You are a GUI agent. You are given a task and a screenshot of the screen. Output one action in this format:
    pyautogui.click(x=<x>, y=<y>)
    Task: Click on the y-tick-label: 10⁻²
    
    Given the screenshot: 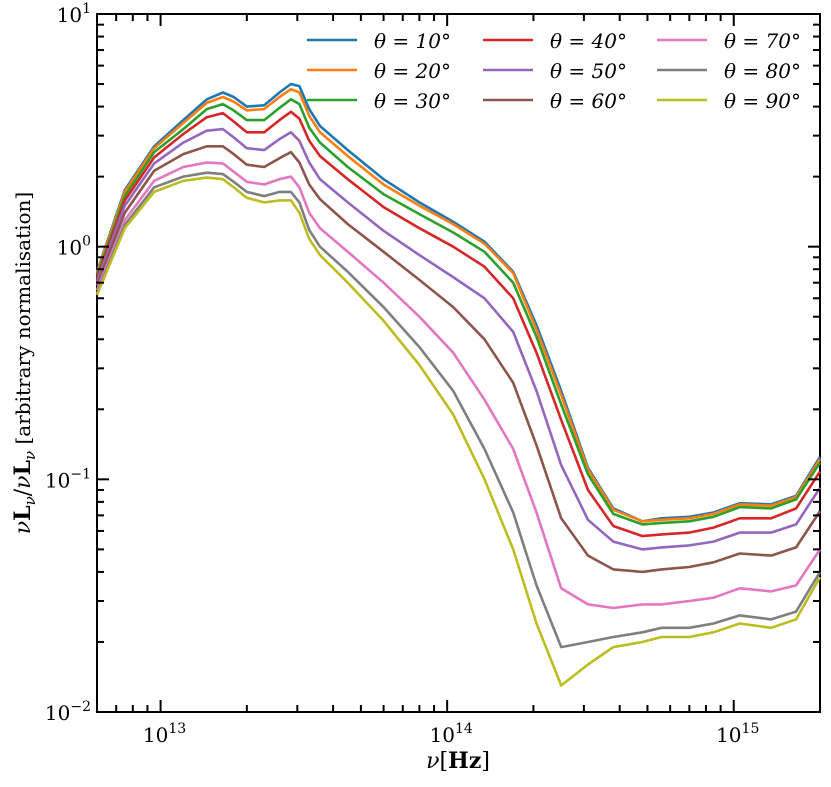 What is the action you would take?
    pyautogui.click(x=68, y=712)
    